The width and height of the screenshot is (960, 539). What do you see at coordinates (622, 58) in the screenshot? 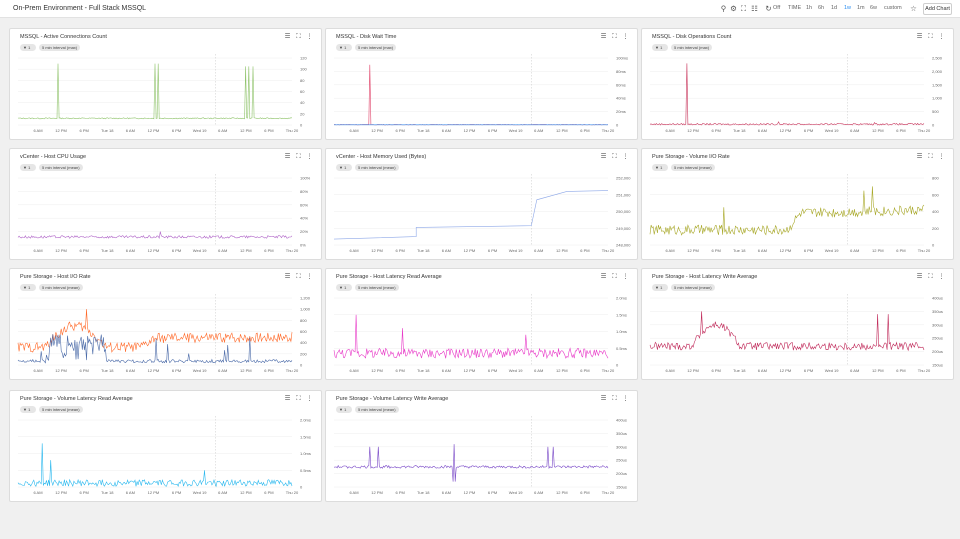
I see `y-tick-label: 100ms` at bounding box center [622, 58].